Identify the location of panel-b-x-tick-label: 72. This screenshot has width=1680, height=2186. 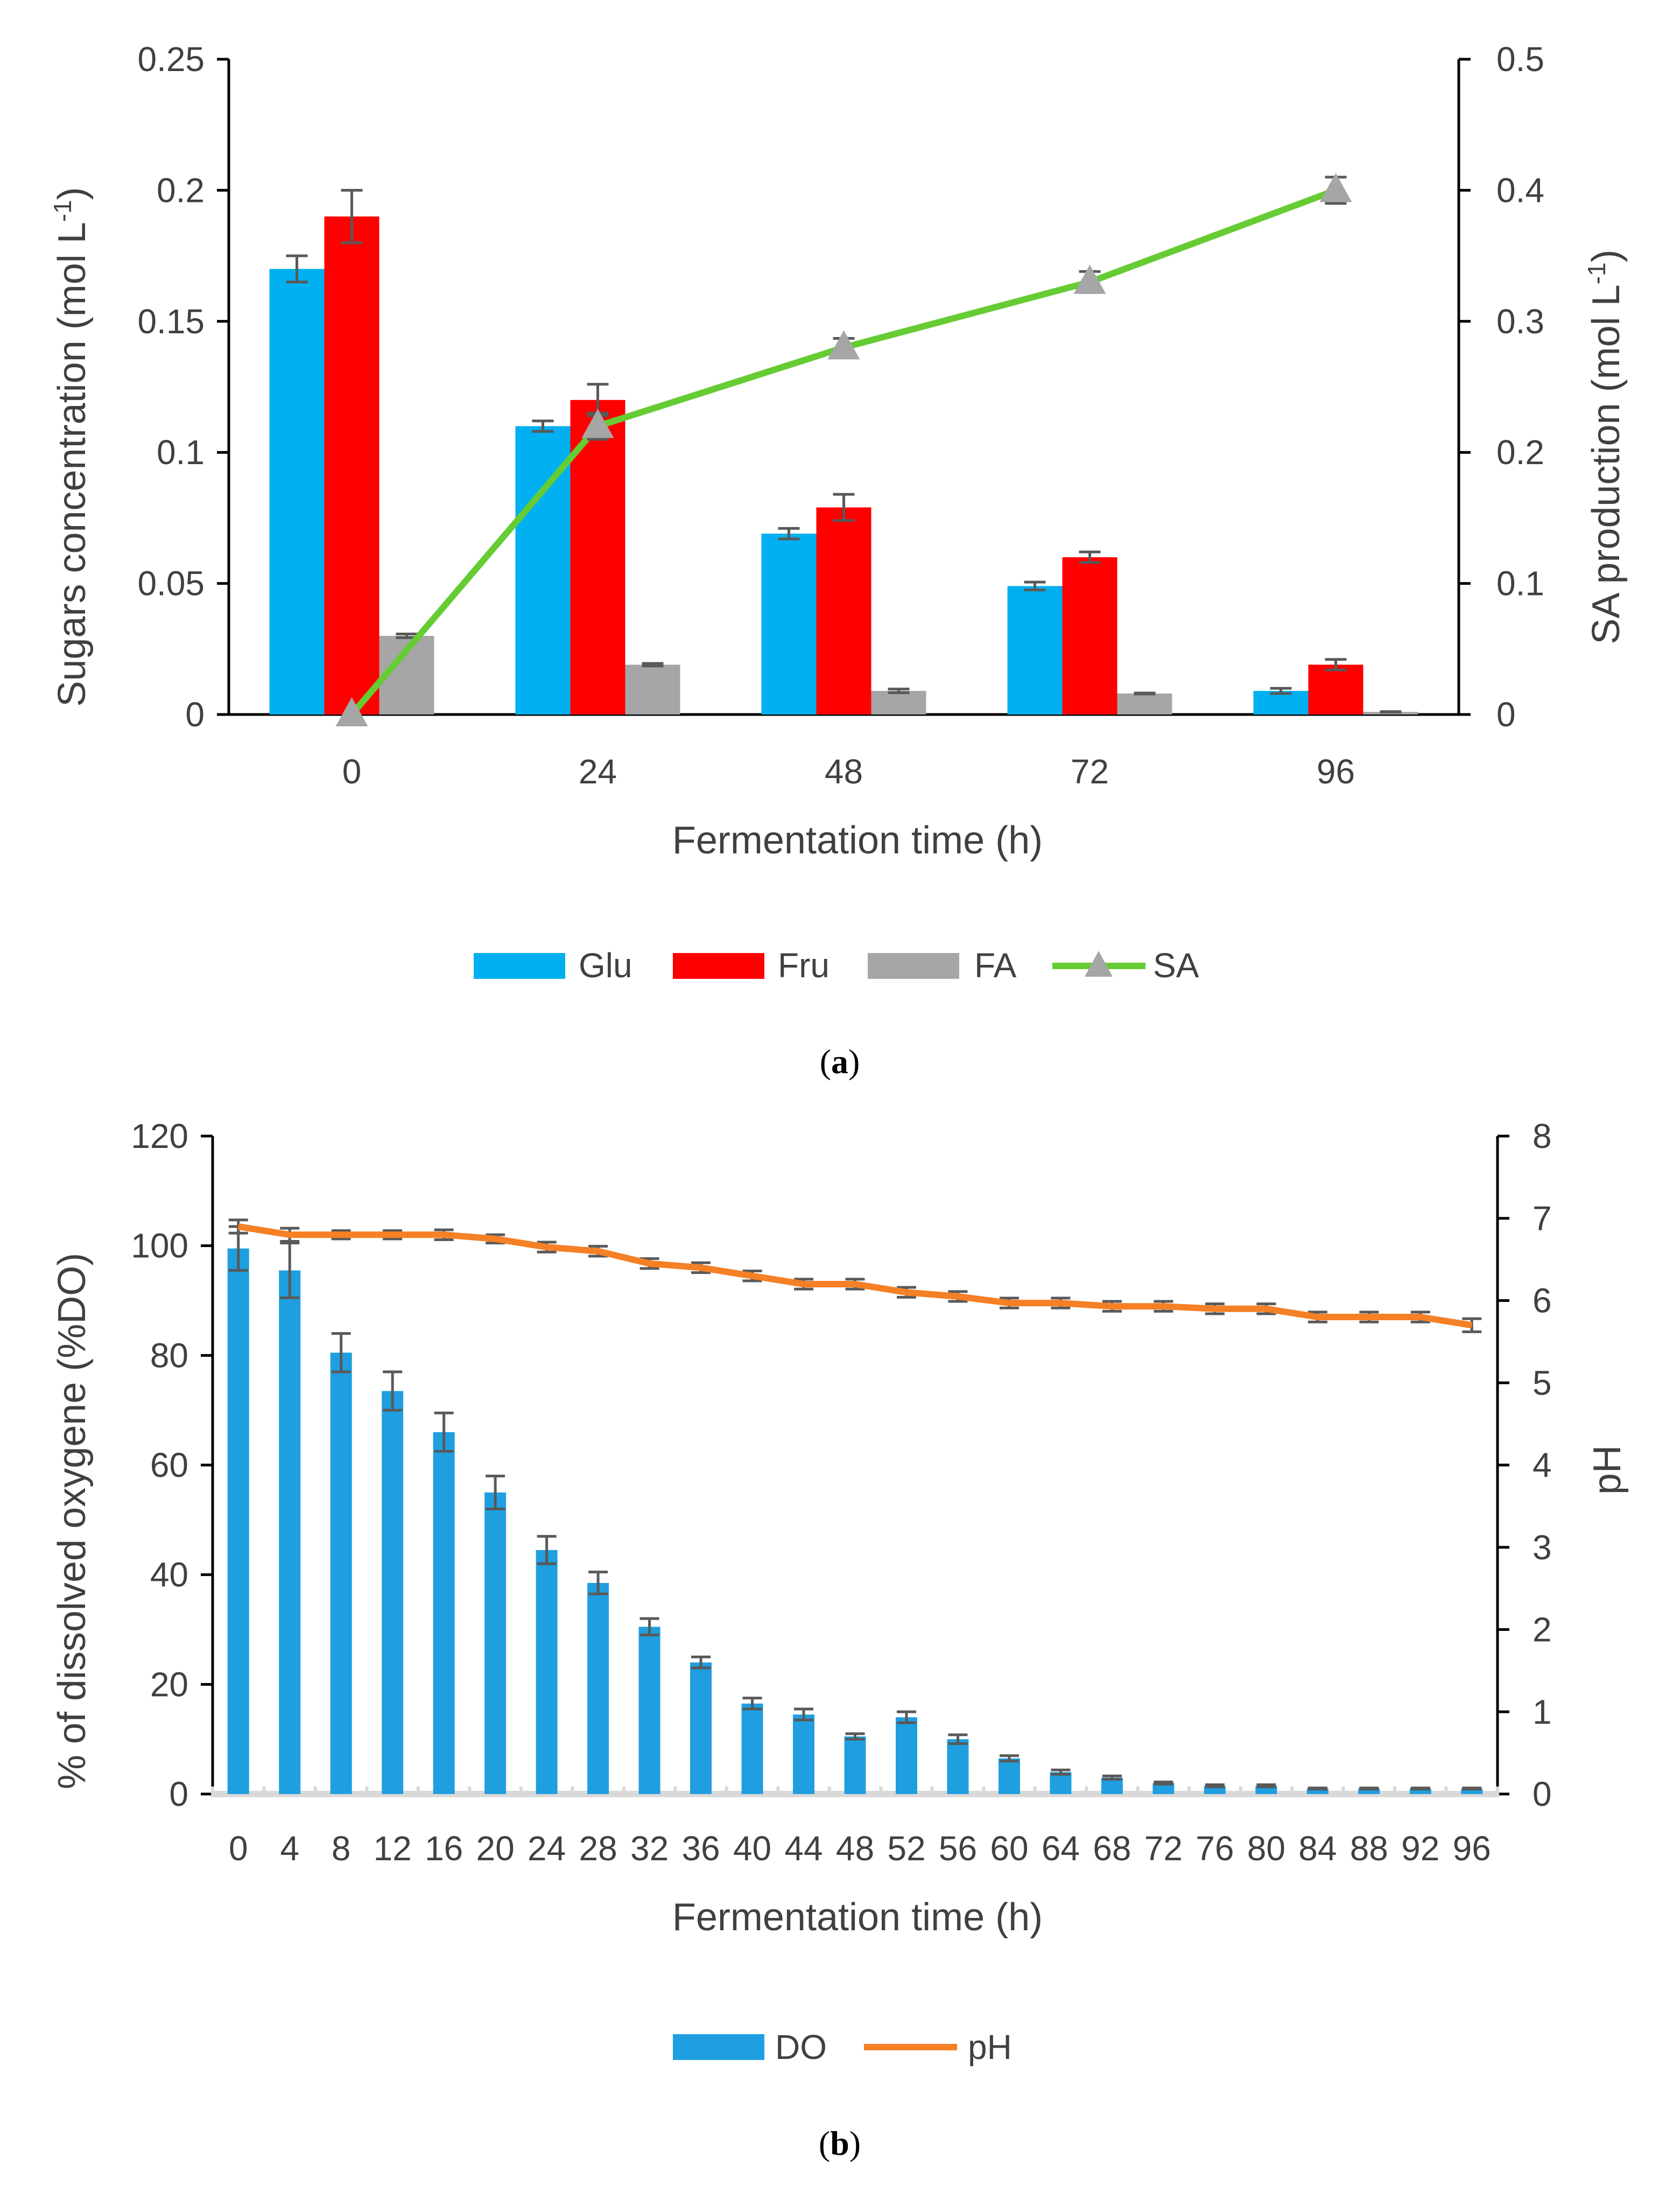
(1163, 1848).